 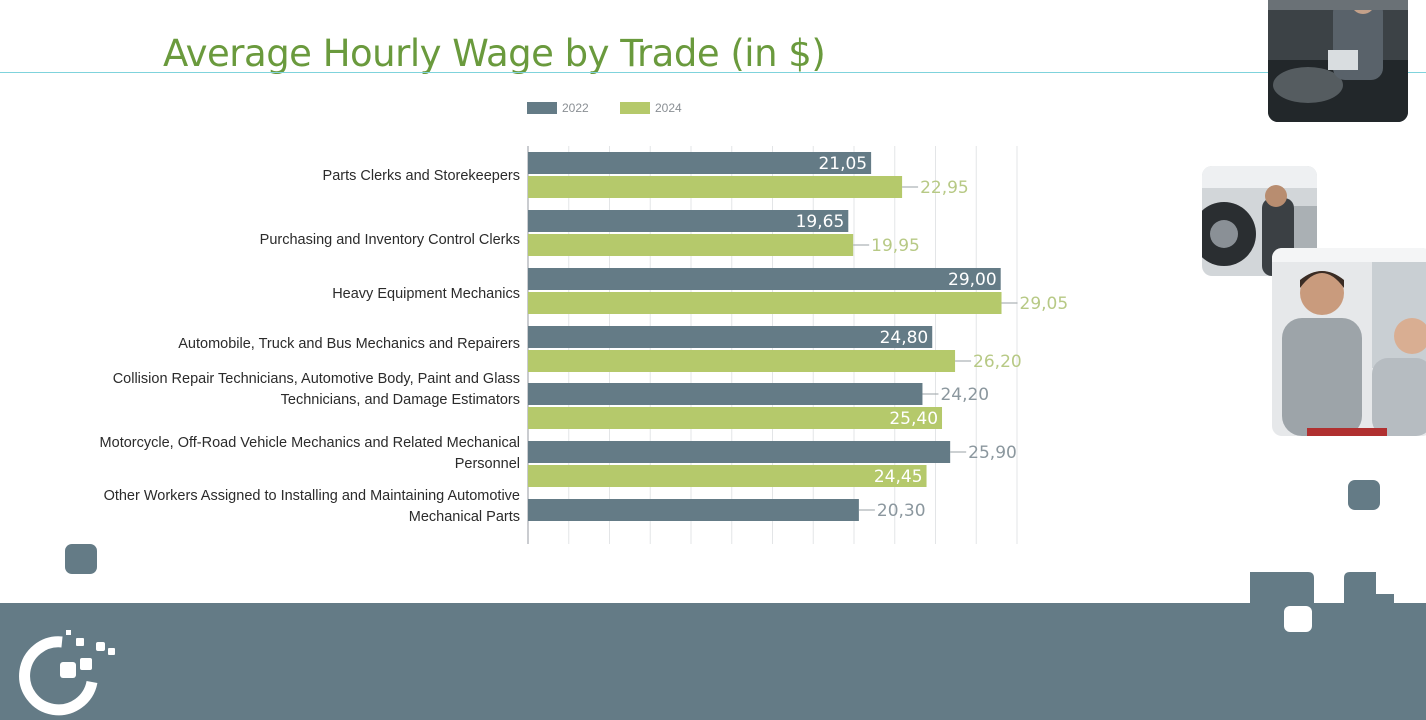 I want to click on data-label: 19,95, so click(x=895, y=246).